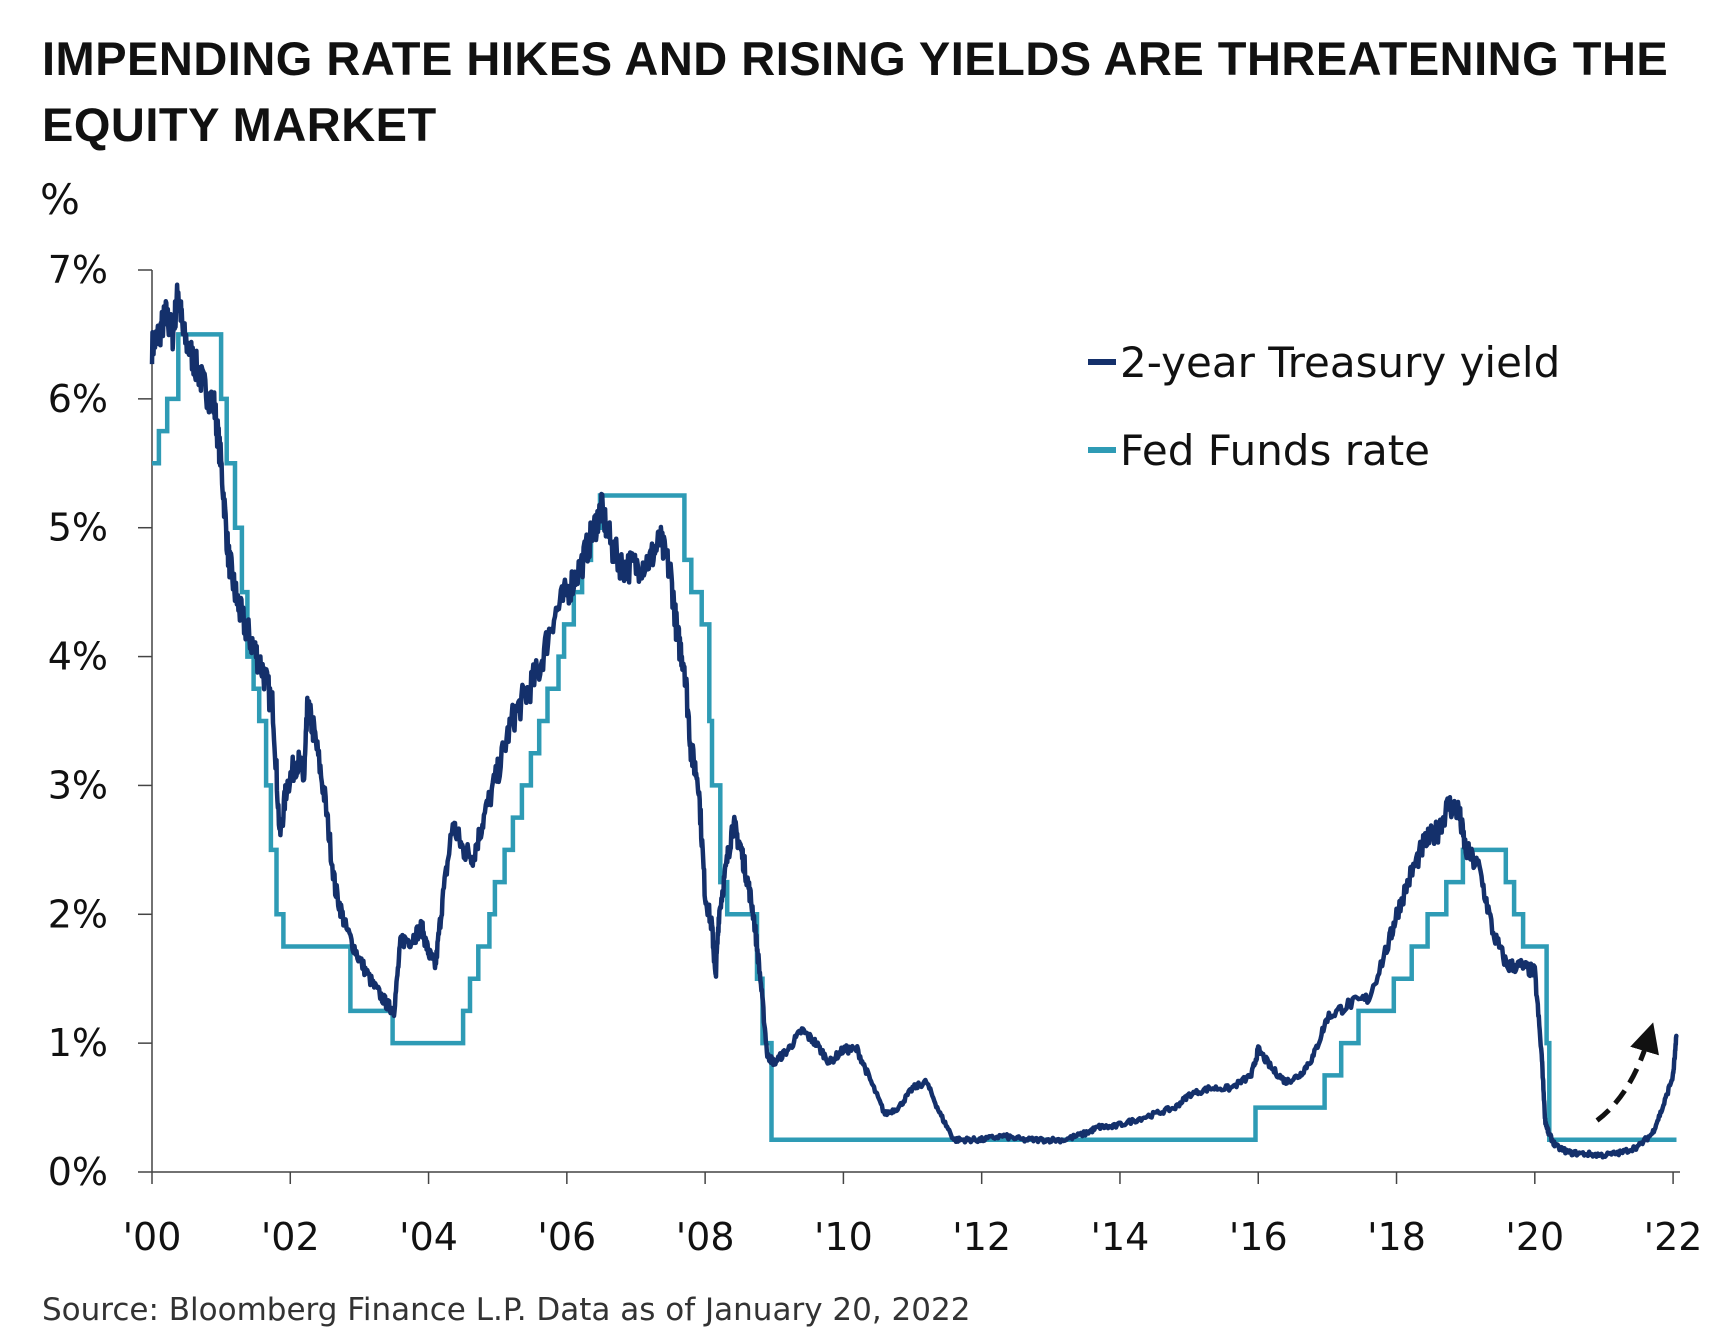  Describe the element at coordinates (566, 1237) in the screenshot. I see `x-tick-label: '06` at that location.